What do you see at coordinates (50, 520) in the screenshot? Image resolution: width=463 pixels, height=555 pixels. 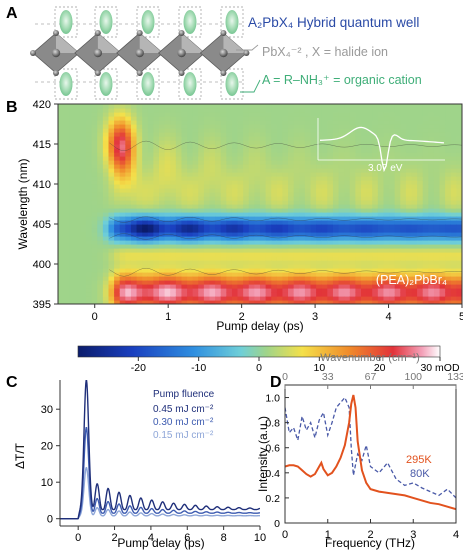 I see `y-tick-label: 0` at bounding box center [50, 520].